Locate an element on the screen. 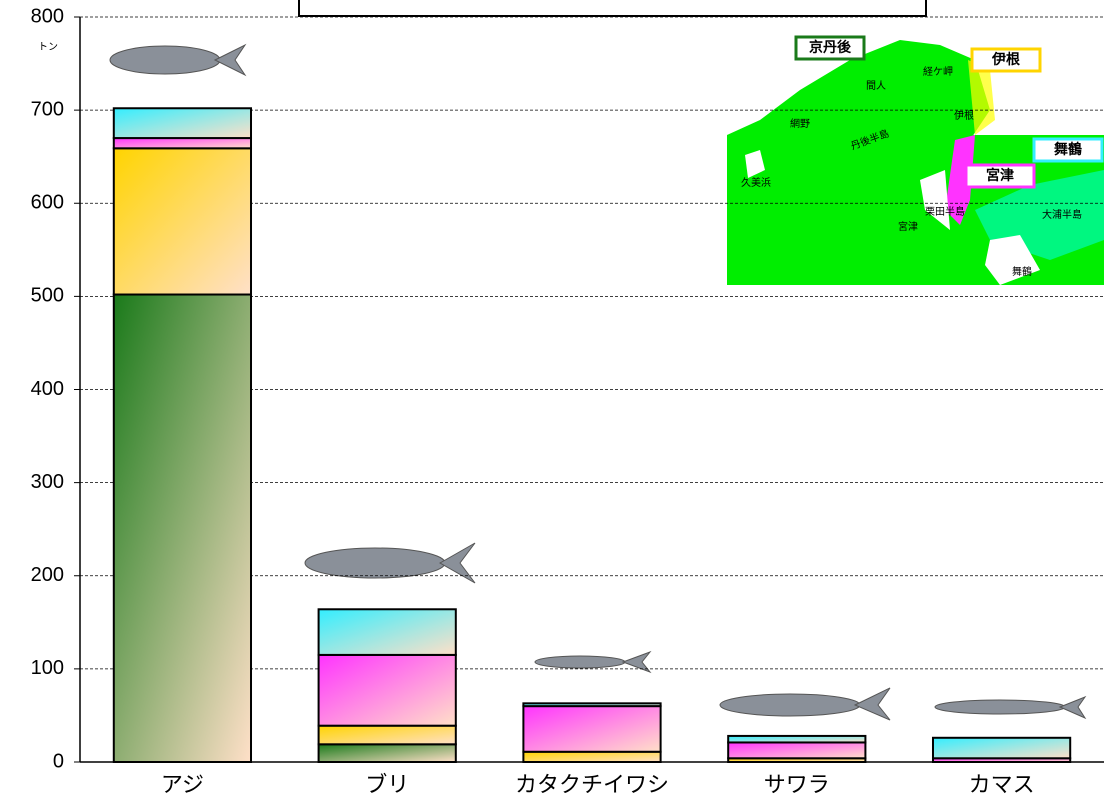  title-box is located at coordinates (612, 8).